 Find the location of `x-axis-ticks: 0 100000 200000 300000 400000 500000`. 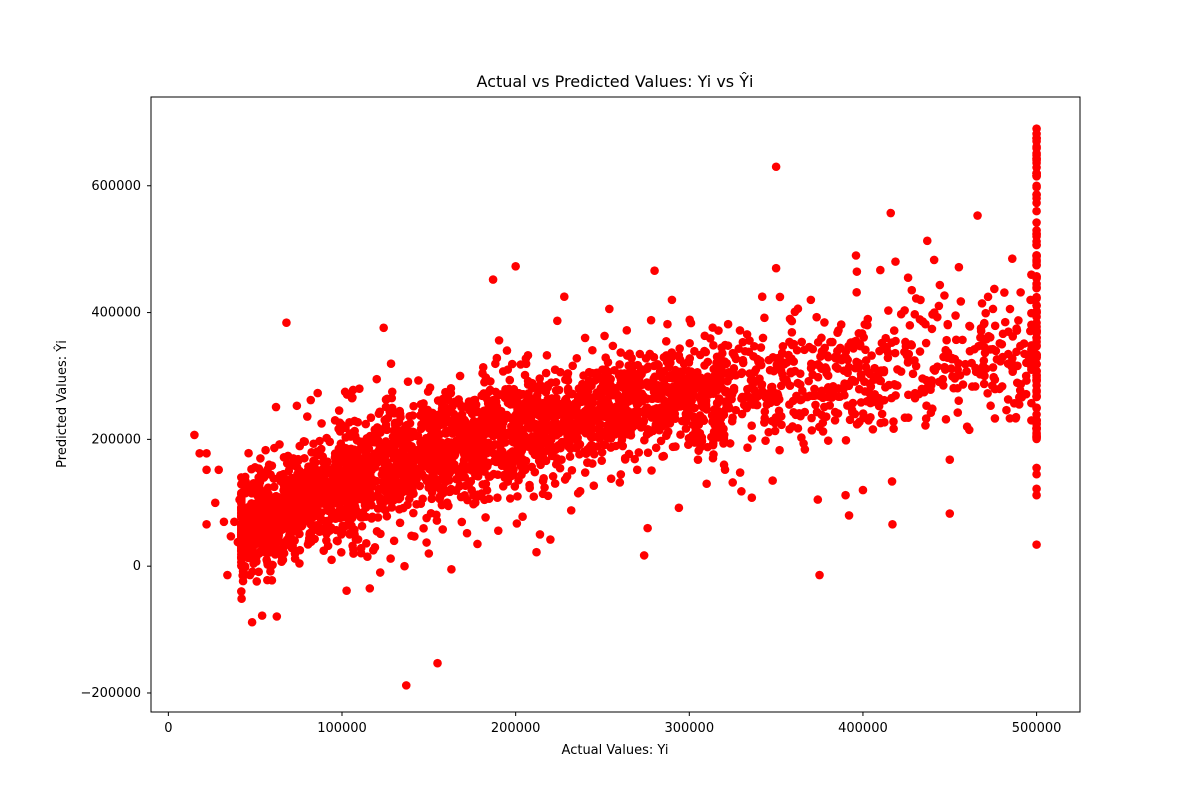

x-axis-ticks: 0 100000 200000 300000 400000 500000 is located at coordinates (612, 724).